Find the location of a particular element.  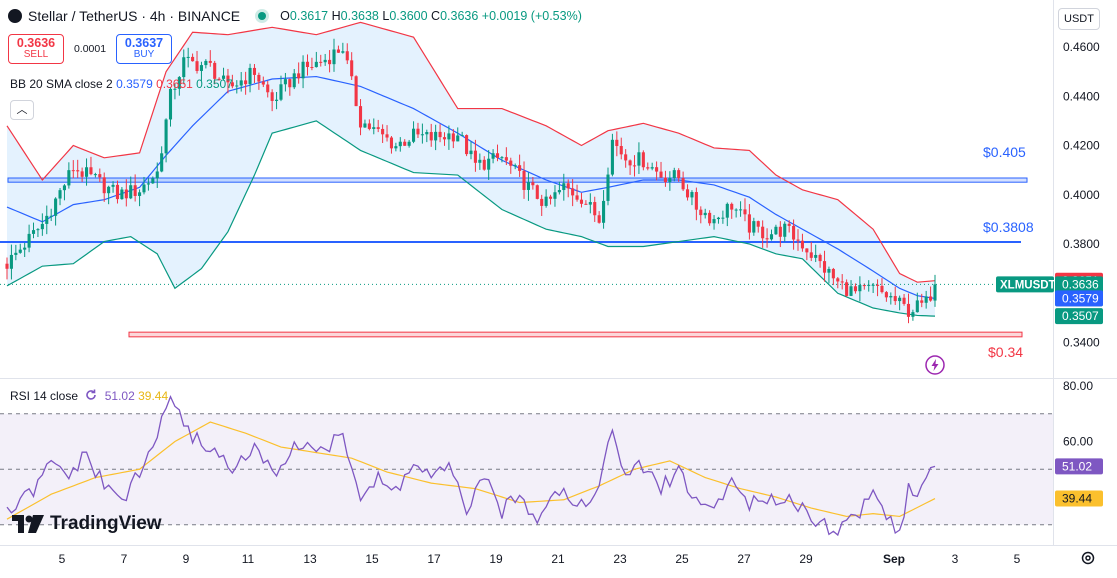

buy-button: 0.3637 BUY is located at coordinates (144, 49).